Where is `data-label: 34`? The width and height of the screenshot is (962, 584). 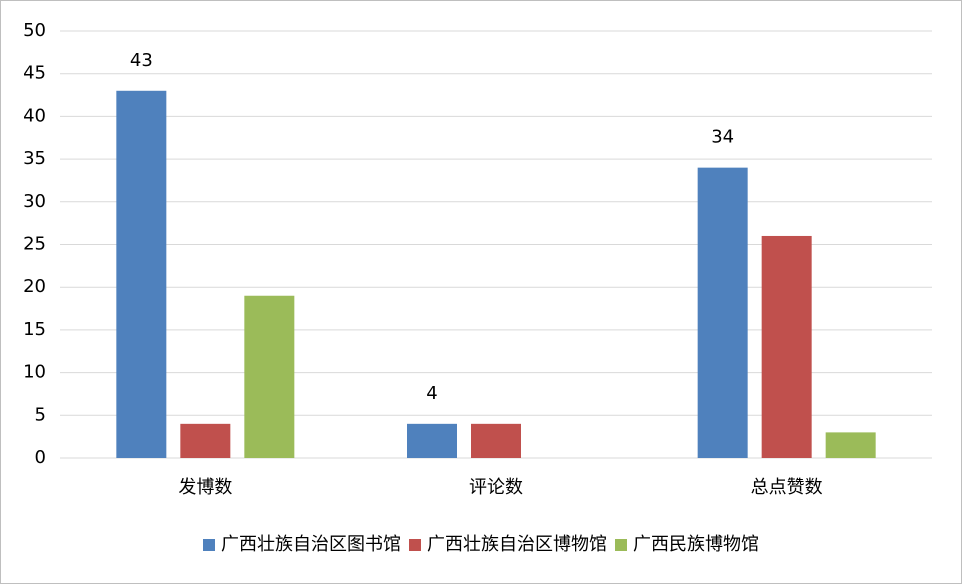
data-label: 34 is located at coordinates (722, 137).